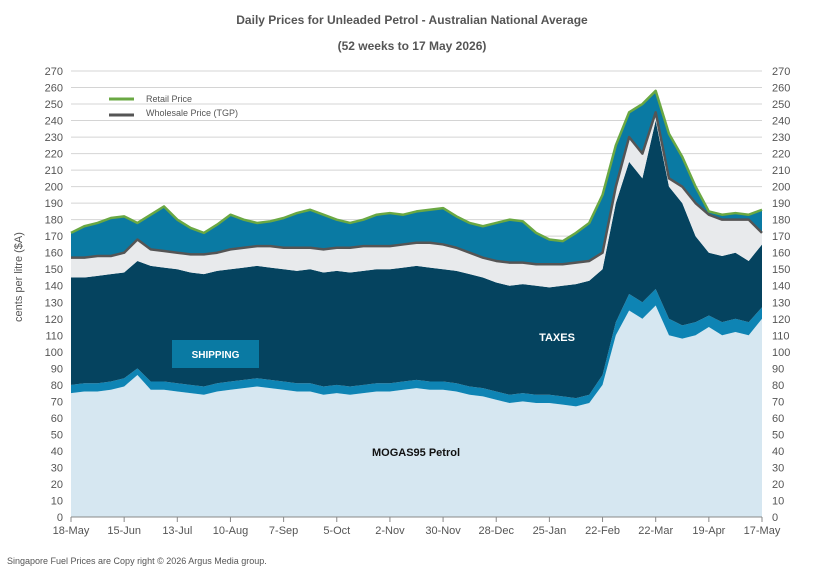 The width and height of the screenshot is (814, 570). Describe the element at coordinates (57, 452) in the screenshot. I see `y-tick-label-left: 40` at that location.